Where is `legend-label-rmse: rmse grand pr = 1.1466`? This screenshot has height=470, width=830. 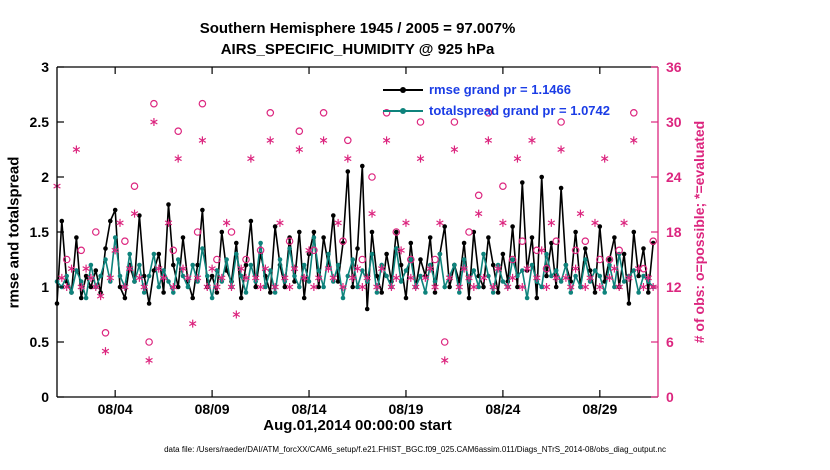 legend-label-rmse: rmse grand pr = 1.1466 is located at coordinates (500, 89).